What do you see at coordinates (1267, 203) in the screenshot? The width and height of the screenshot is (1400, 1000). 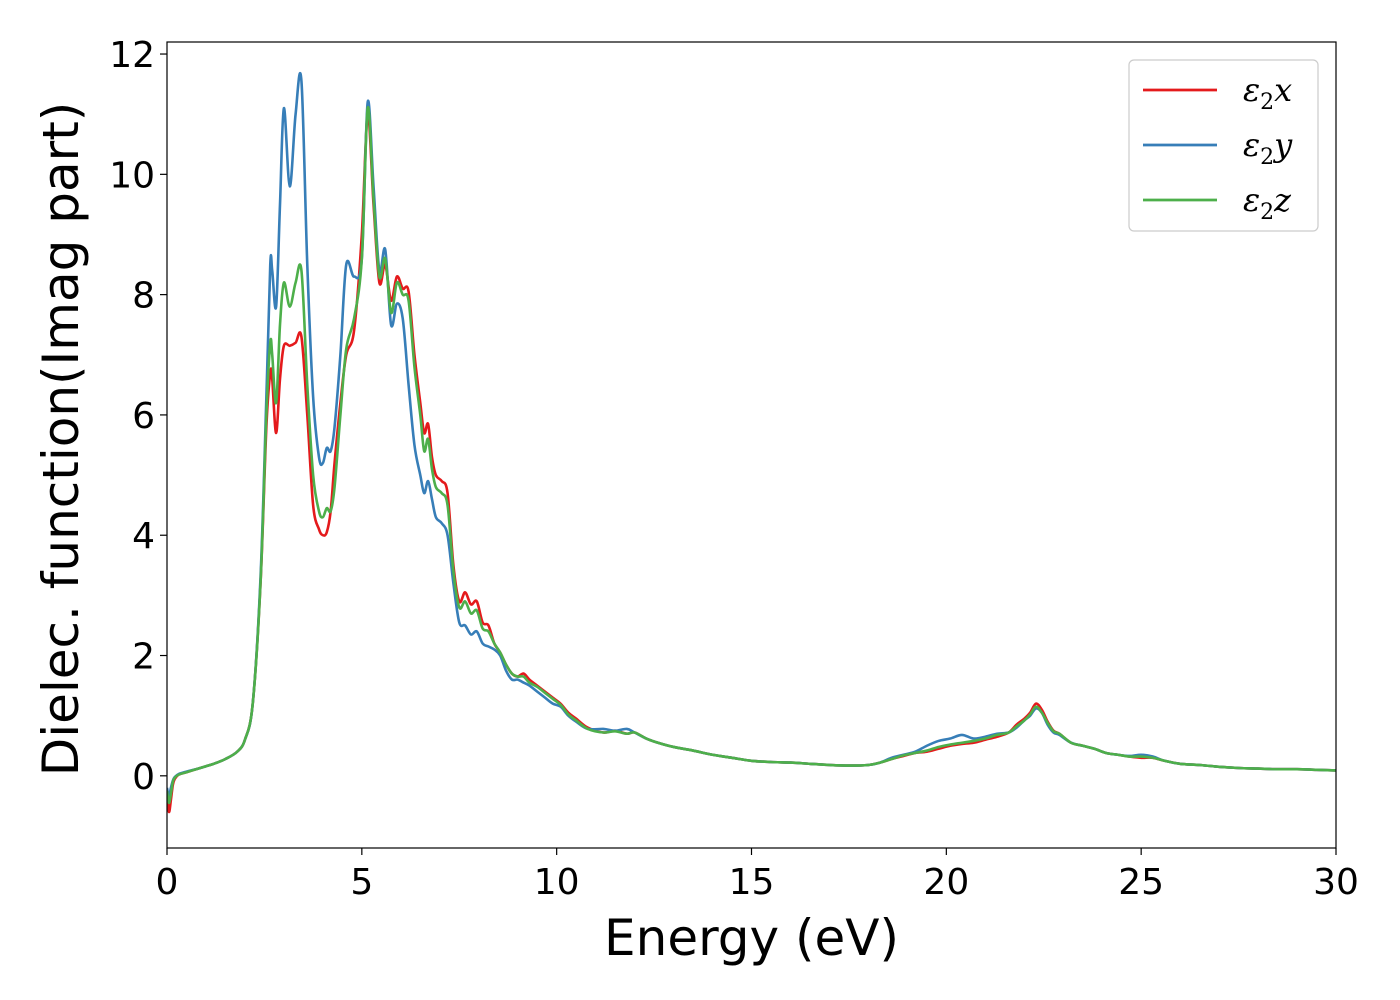 I see `legend-label-3: ε2z` at bounding box center [1267, 203].